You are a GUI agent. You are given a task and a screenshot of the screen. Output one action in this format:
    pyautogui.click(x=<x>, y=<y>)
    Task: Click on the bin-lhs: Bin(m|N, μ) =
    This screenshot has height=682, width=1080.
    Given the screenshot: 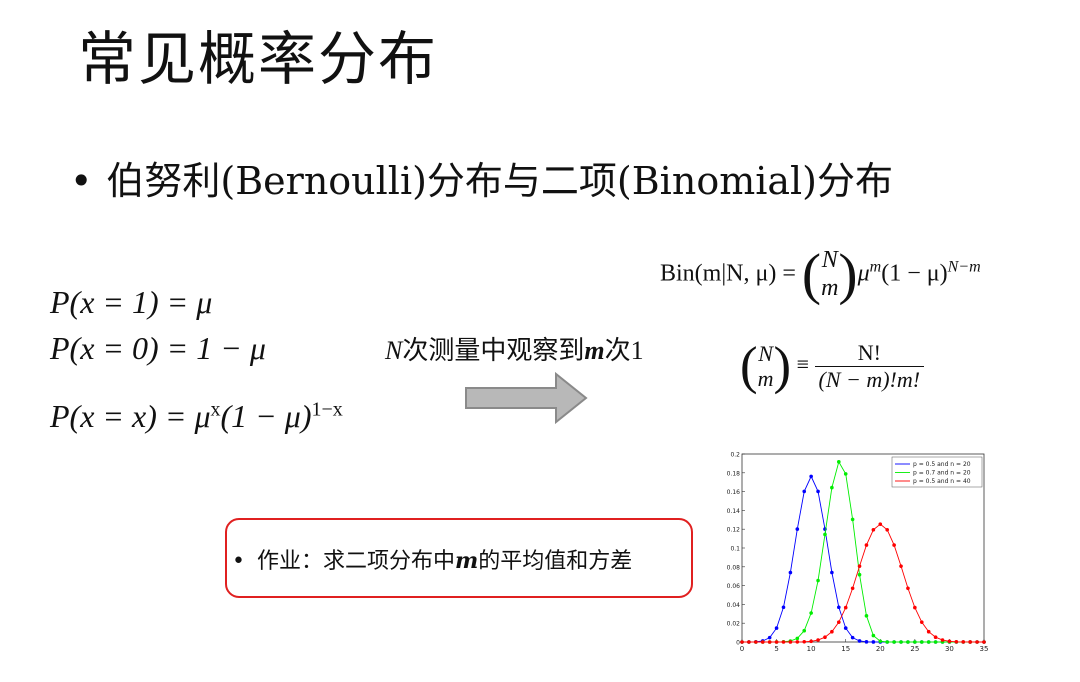 What is the action you would take?
    pyautogui.click(x=731, y=273)
    